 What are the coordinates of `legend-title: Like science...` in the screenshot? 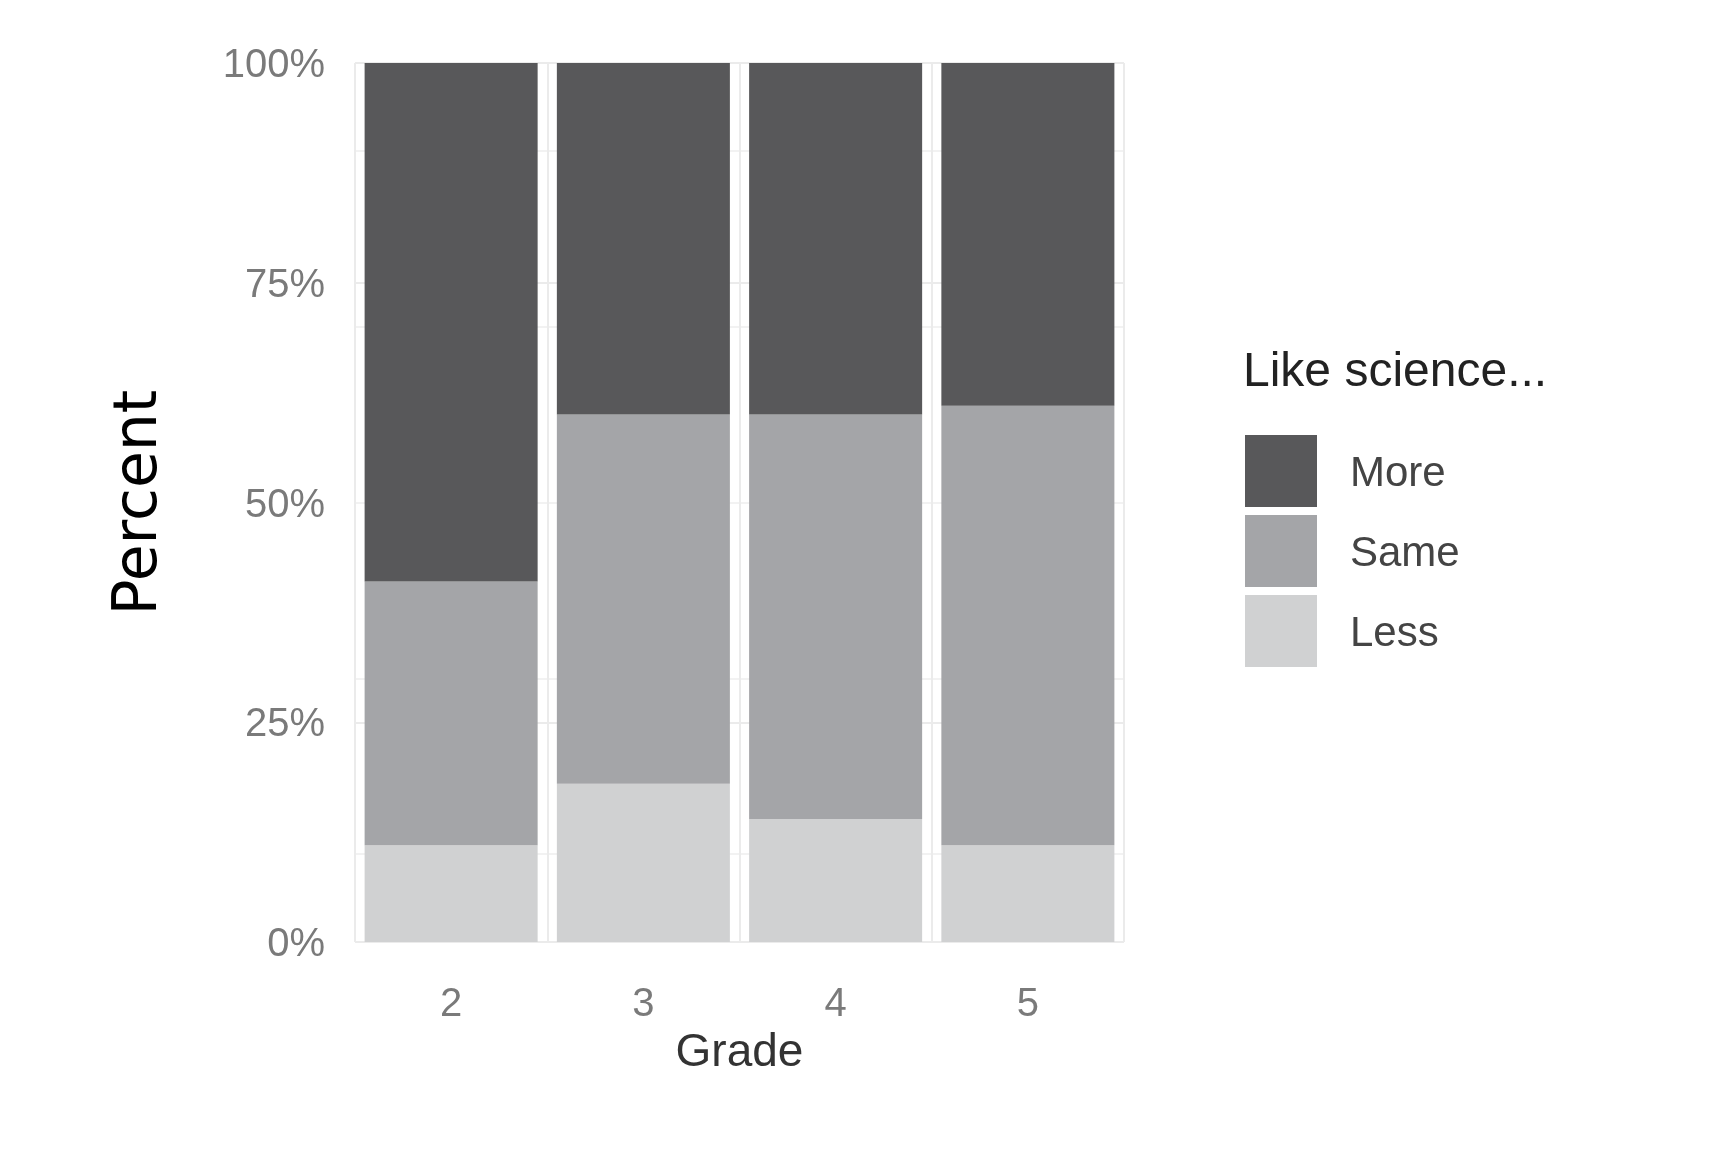 It's located at (1395, 369).